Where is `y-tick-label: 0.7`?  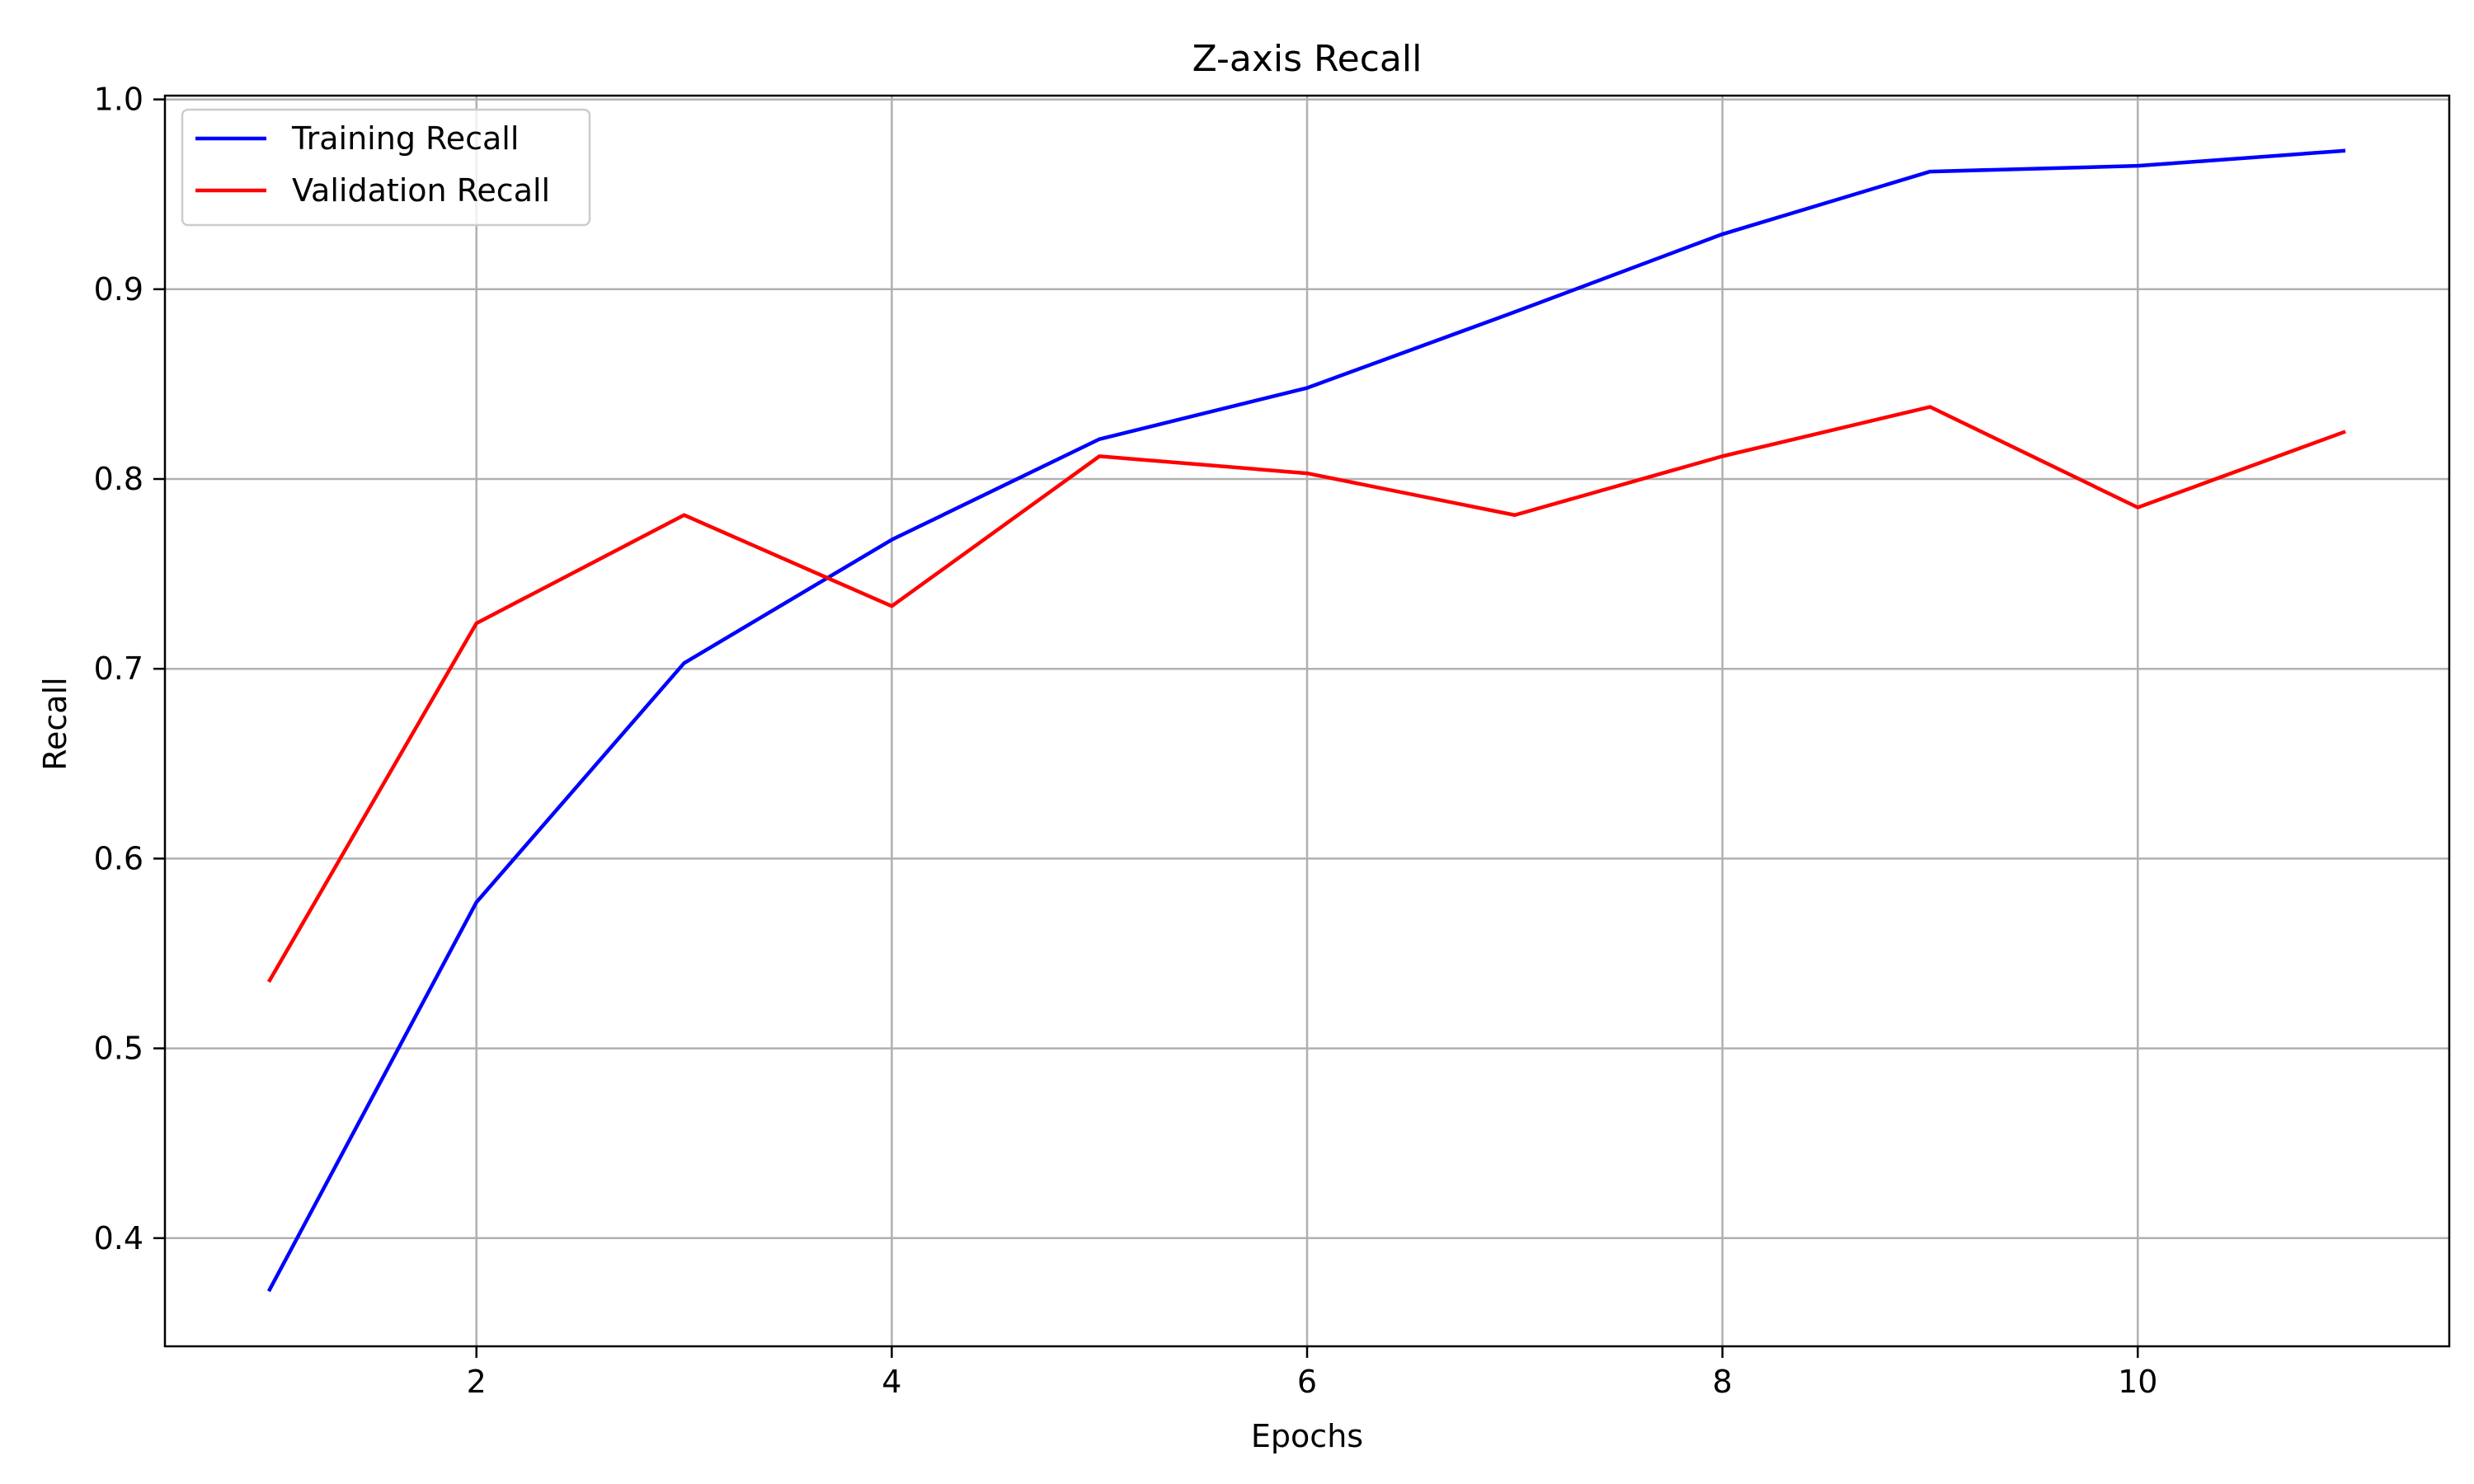
y-tick-label: 0.7 is located at coordinates (118, 668).